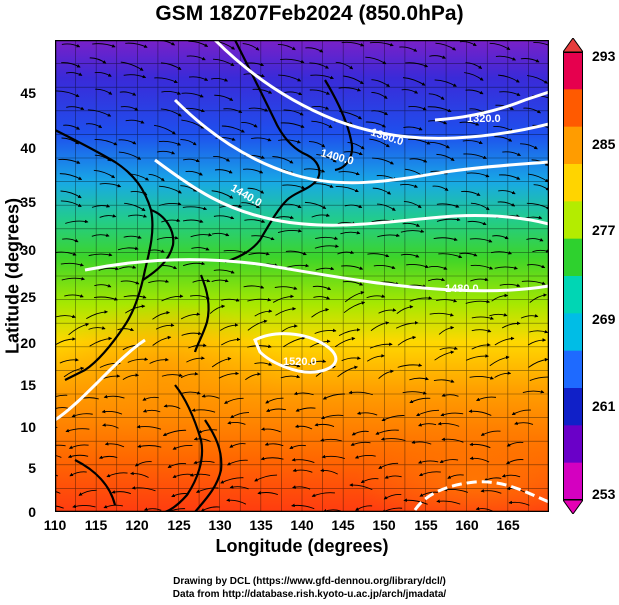 The width and height of the screenshot is (619, 605). Describe the element at coordinates (55, 525) in the screenshot. I see `x-tick-label: 110` at that location.